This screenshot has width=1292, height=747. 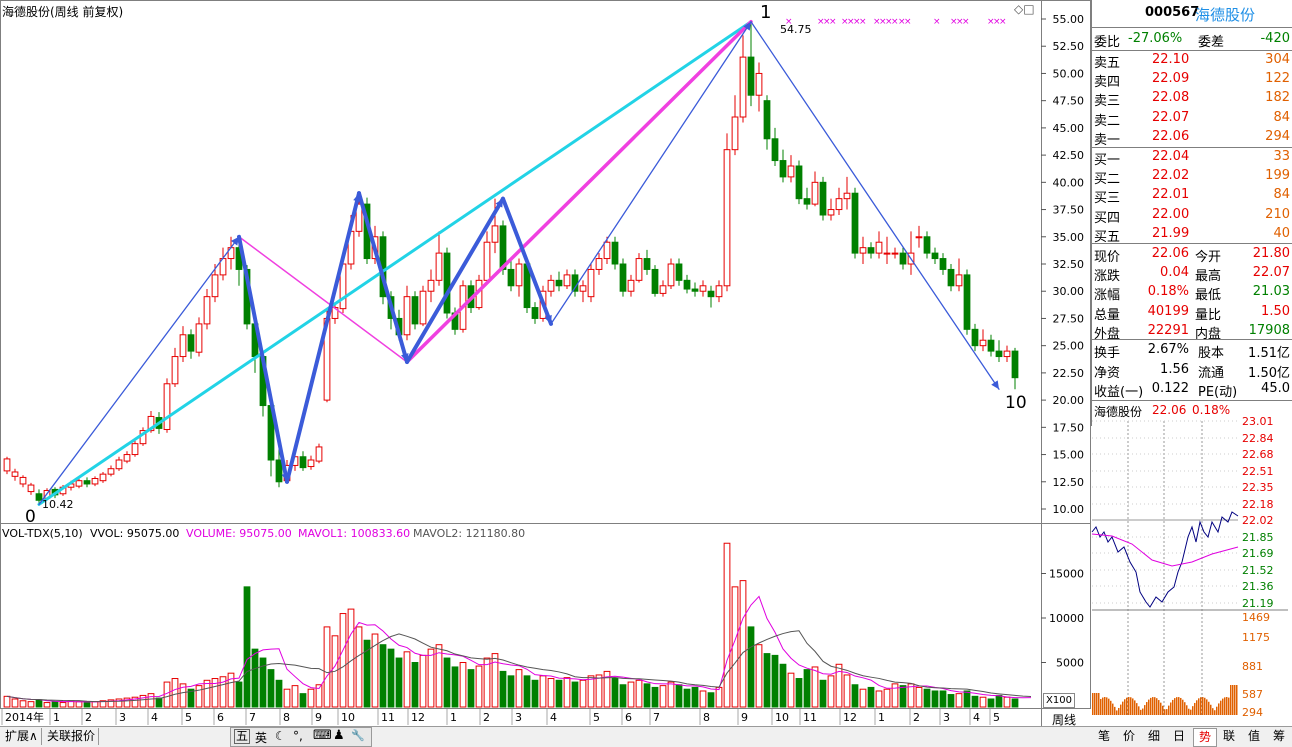 I want to click on user-icon: ♟, so click(x=339, y=735).